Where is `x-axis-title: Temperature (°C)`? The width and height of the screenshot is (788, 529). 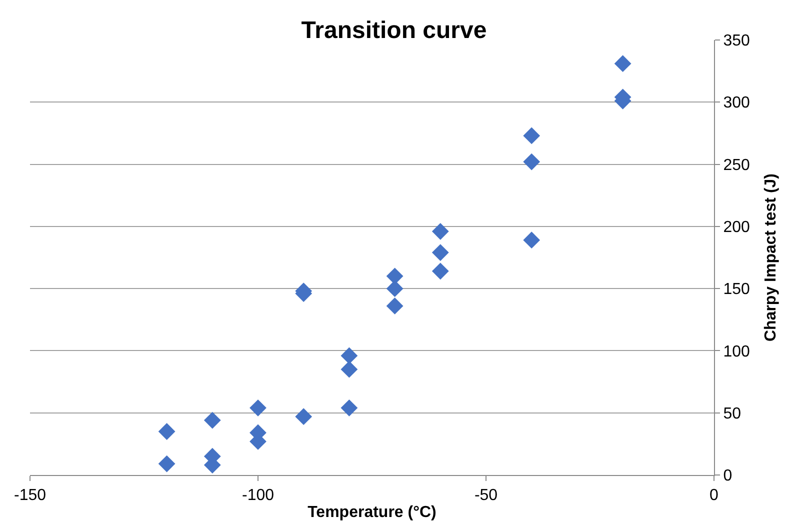
x-axis-title: Temperature (°C) is located at coordinates (372, 512).